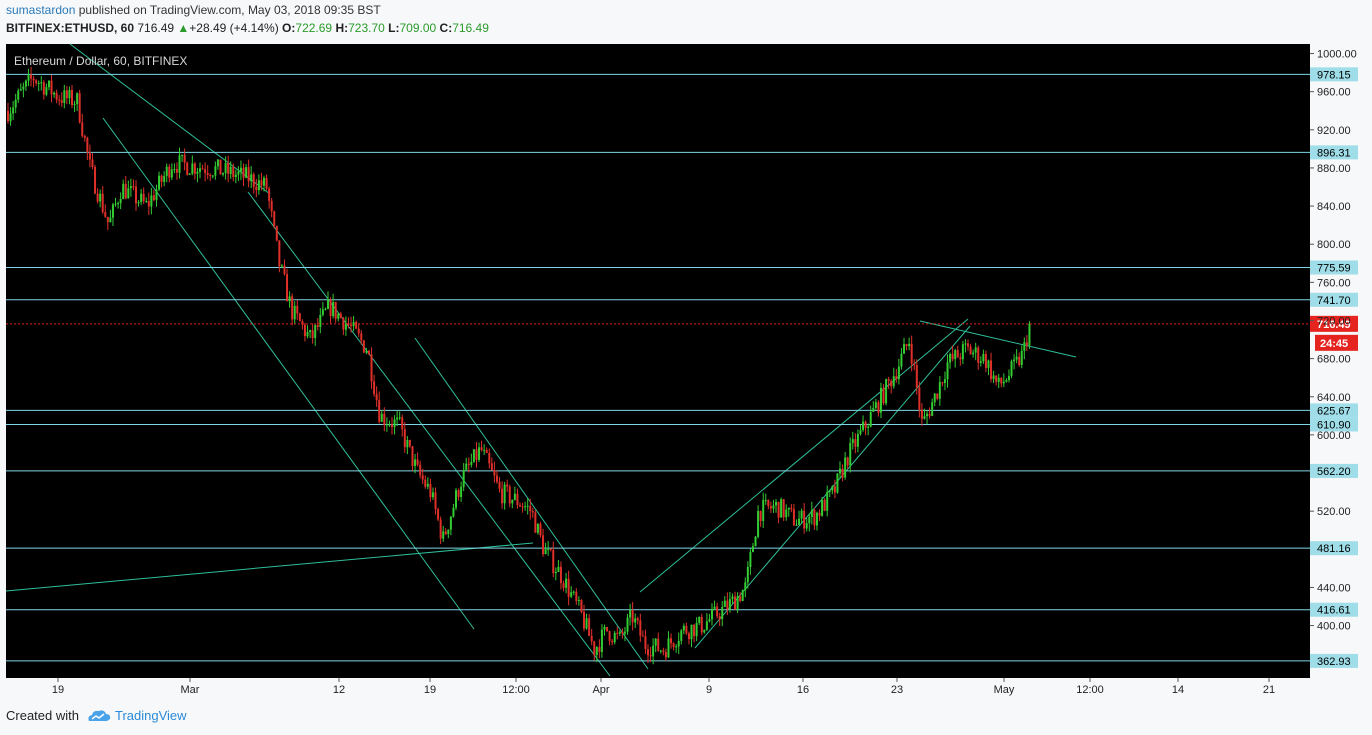 The height and width of the screenshot is (735, 1372). I want to click on author-link: sumastardon, so click(41, 10).